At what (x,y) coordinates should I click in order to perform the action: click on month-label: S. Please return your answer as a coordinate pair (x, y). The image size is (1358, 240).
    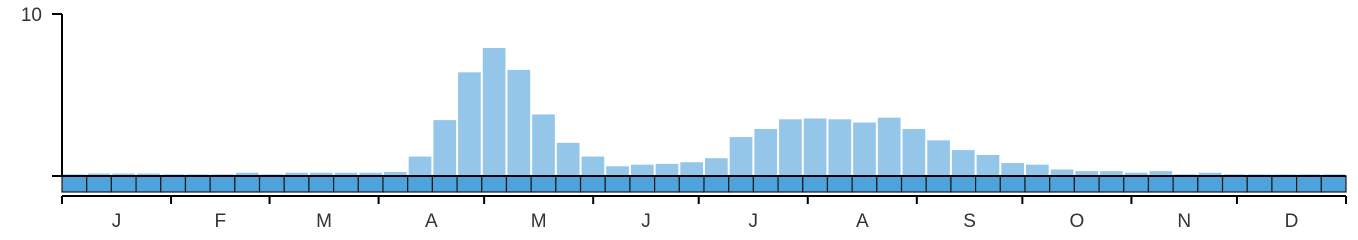
    Looking at the image, I should click on (969, 221).